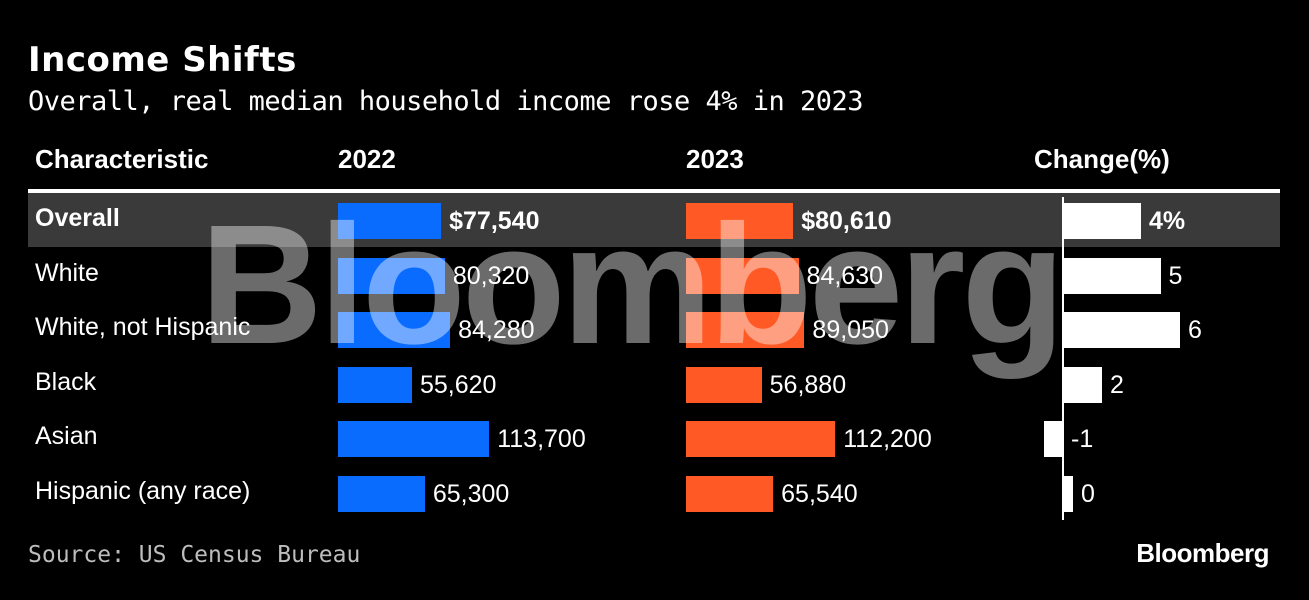 This screenshot has height=600, width=1309. What do you see at coordinates (496, 330) in the screenshot?
I see `value-2022: 84,280` at bounding box center [496, 330].